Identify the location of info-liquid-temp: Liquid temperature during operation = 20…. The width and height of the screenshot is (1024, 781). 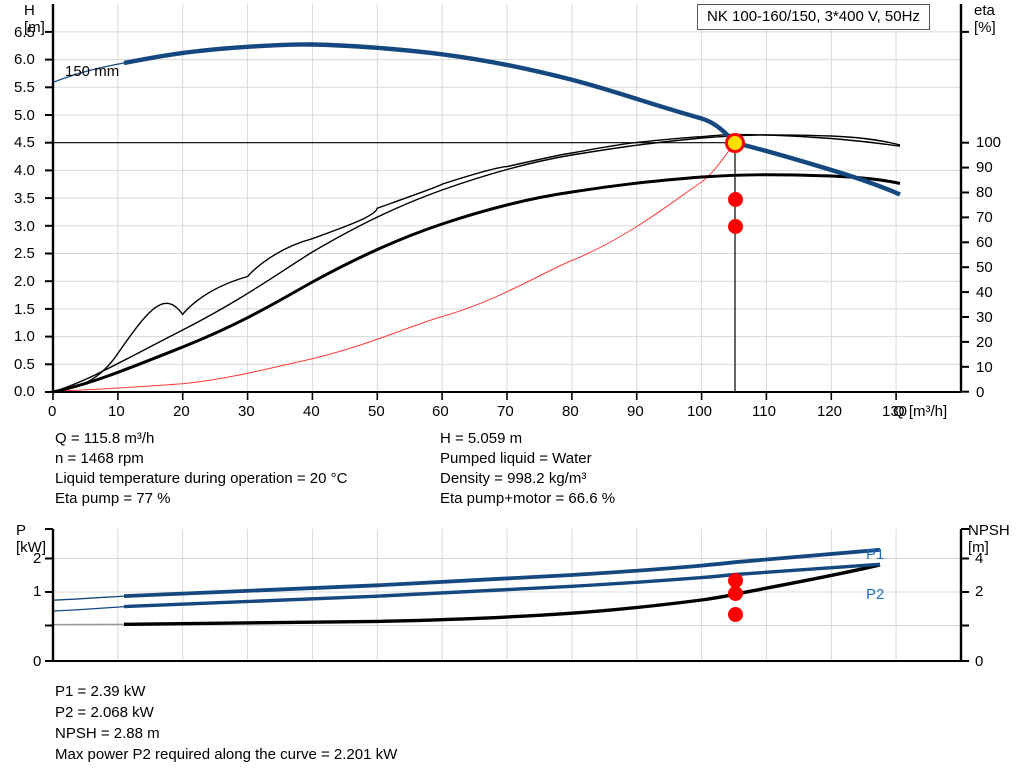
(201, 478).